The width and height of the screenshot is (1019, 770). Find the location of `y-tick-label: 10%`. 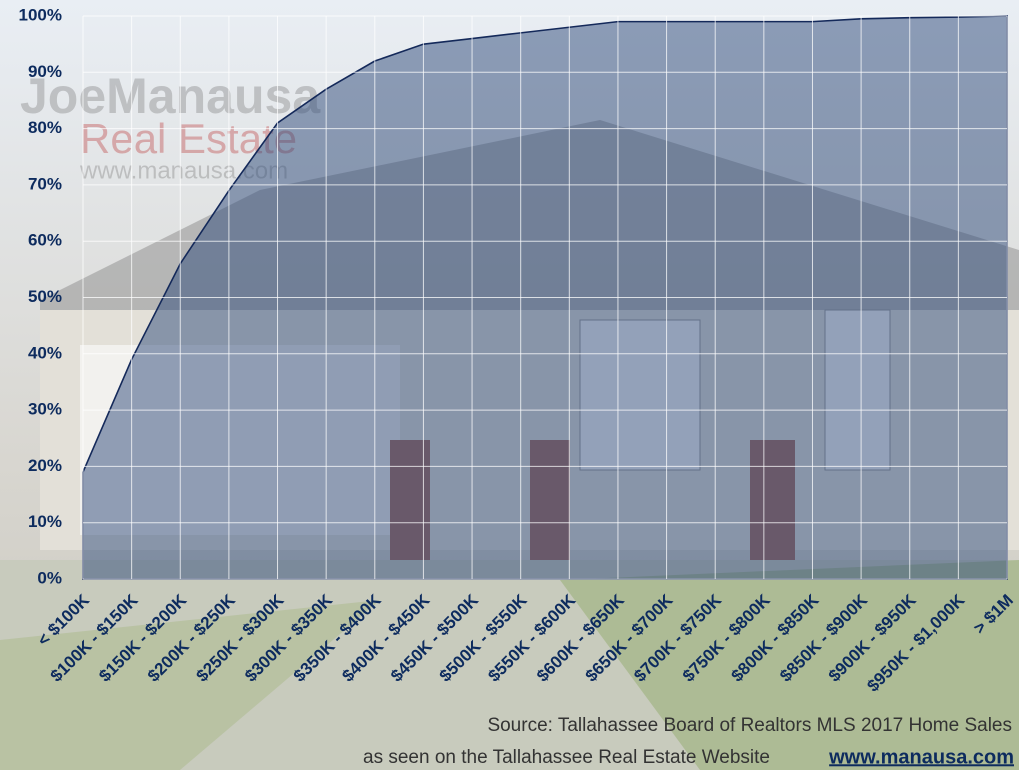

y-tick-label: 10% is located at coordinates (45, 521).